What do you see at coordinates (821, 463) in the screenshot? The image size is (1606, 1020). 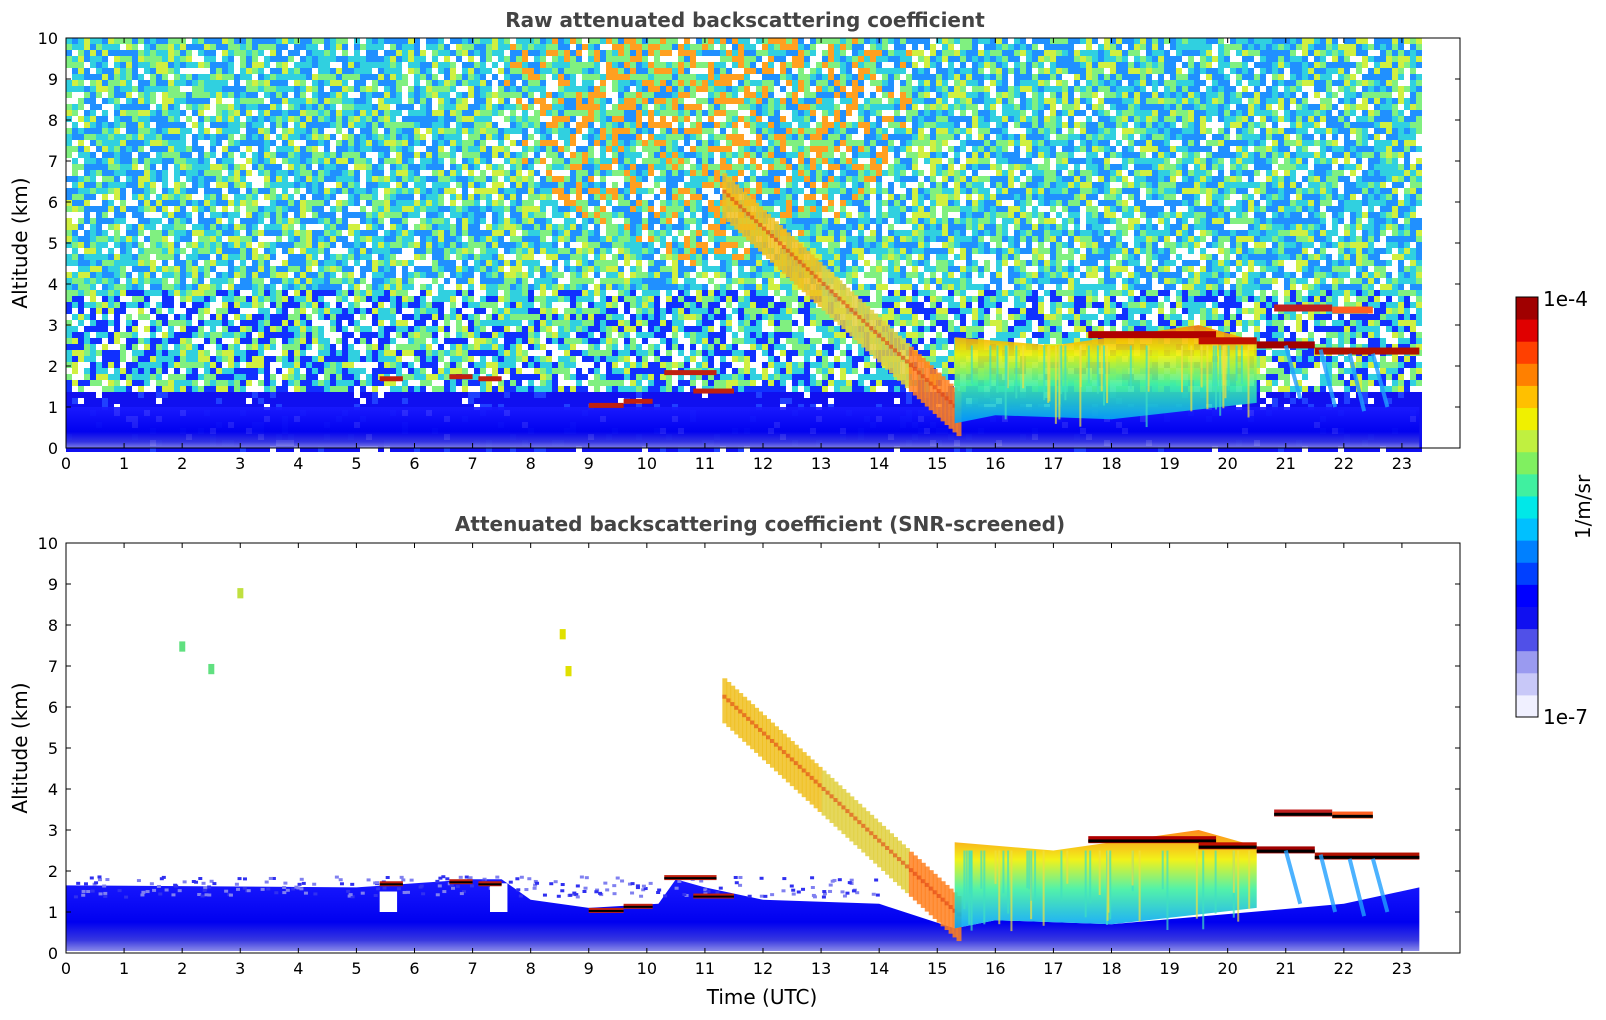 I see `x-tick-label: 13` at bounding box center [821, 463].